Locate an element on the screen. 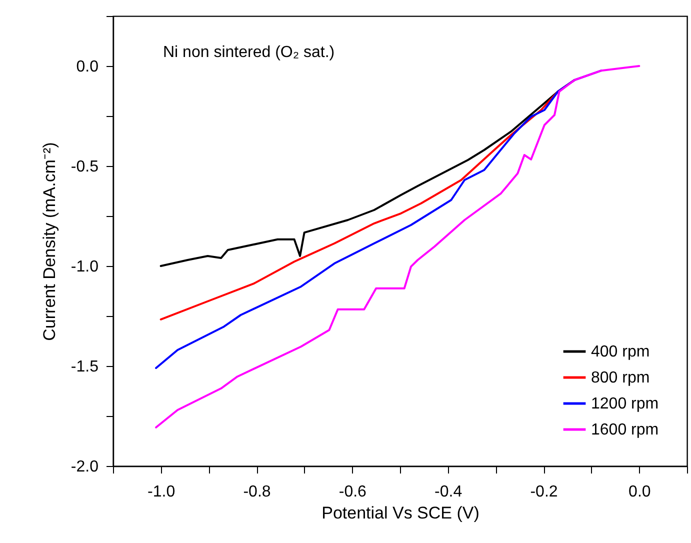 The height and width of the screenshot is (543, 691). legend-label: 1200 rpm is located at coordinates (625, 404).